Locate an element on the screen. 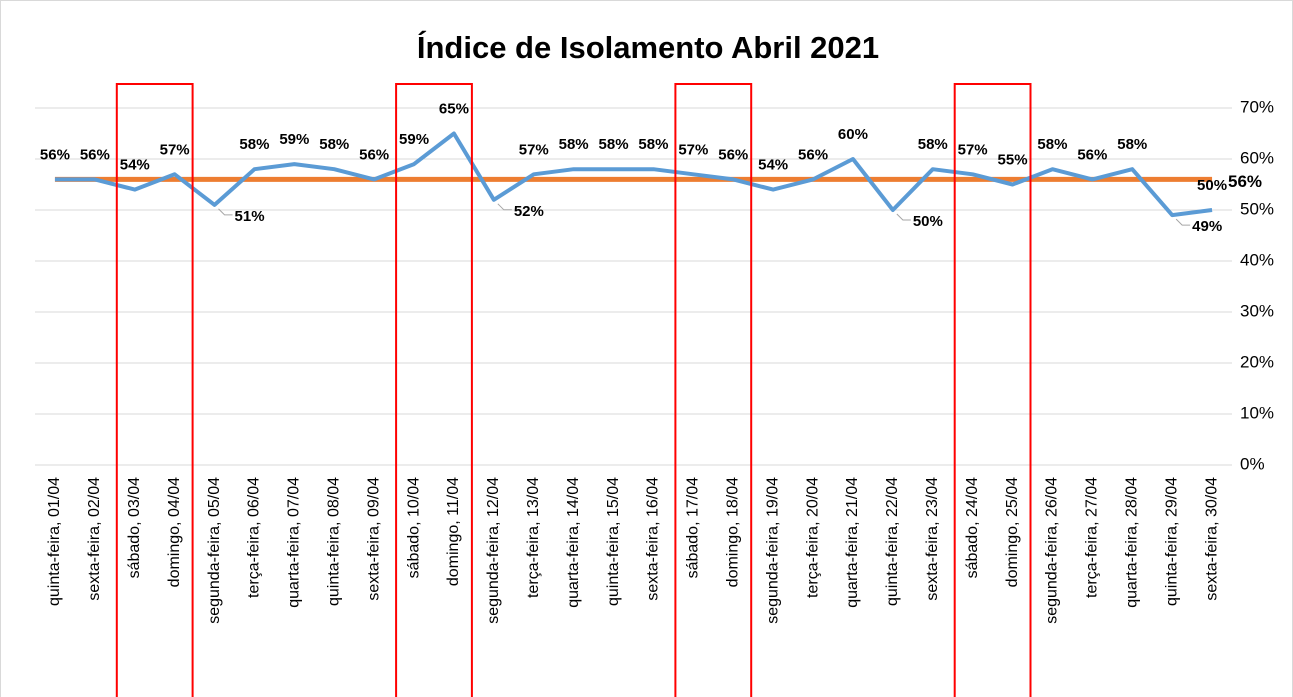 This screenshot has width=1293, height=697. x-tick-label: domingo, 25/04 is located at coordinates (1012, 532).